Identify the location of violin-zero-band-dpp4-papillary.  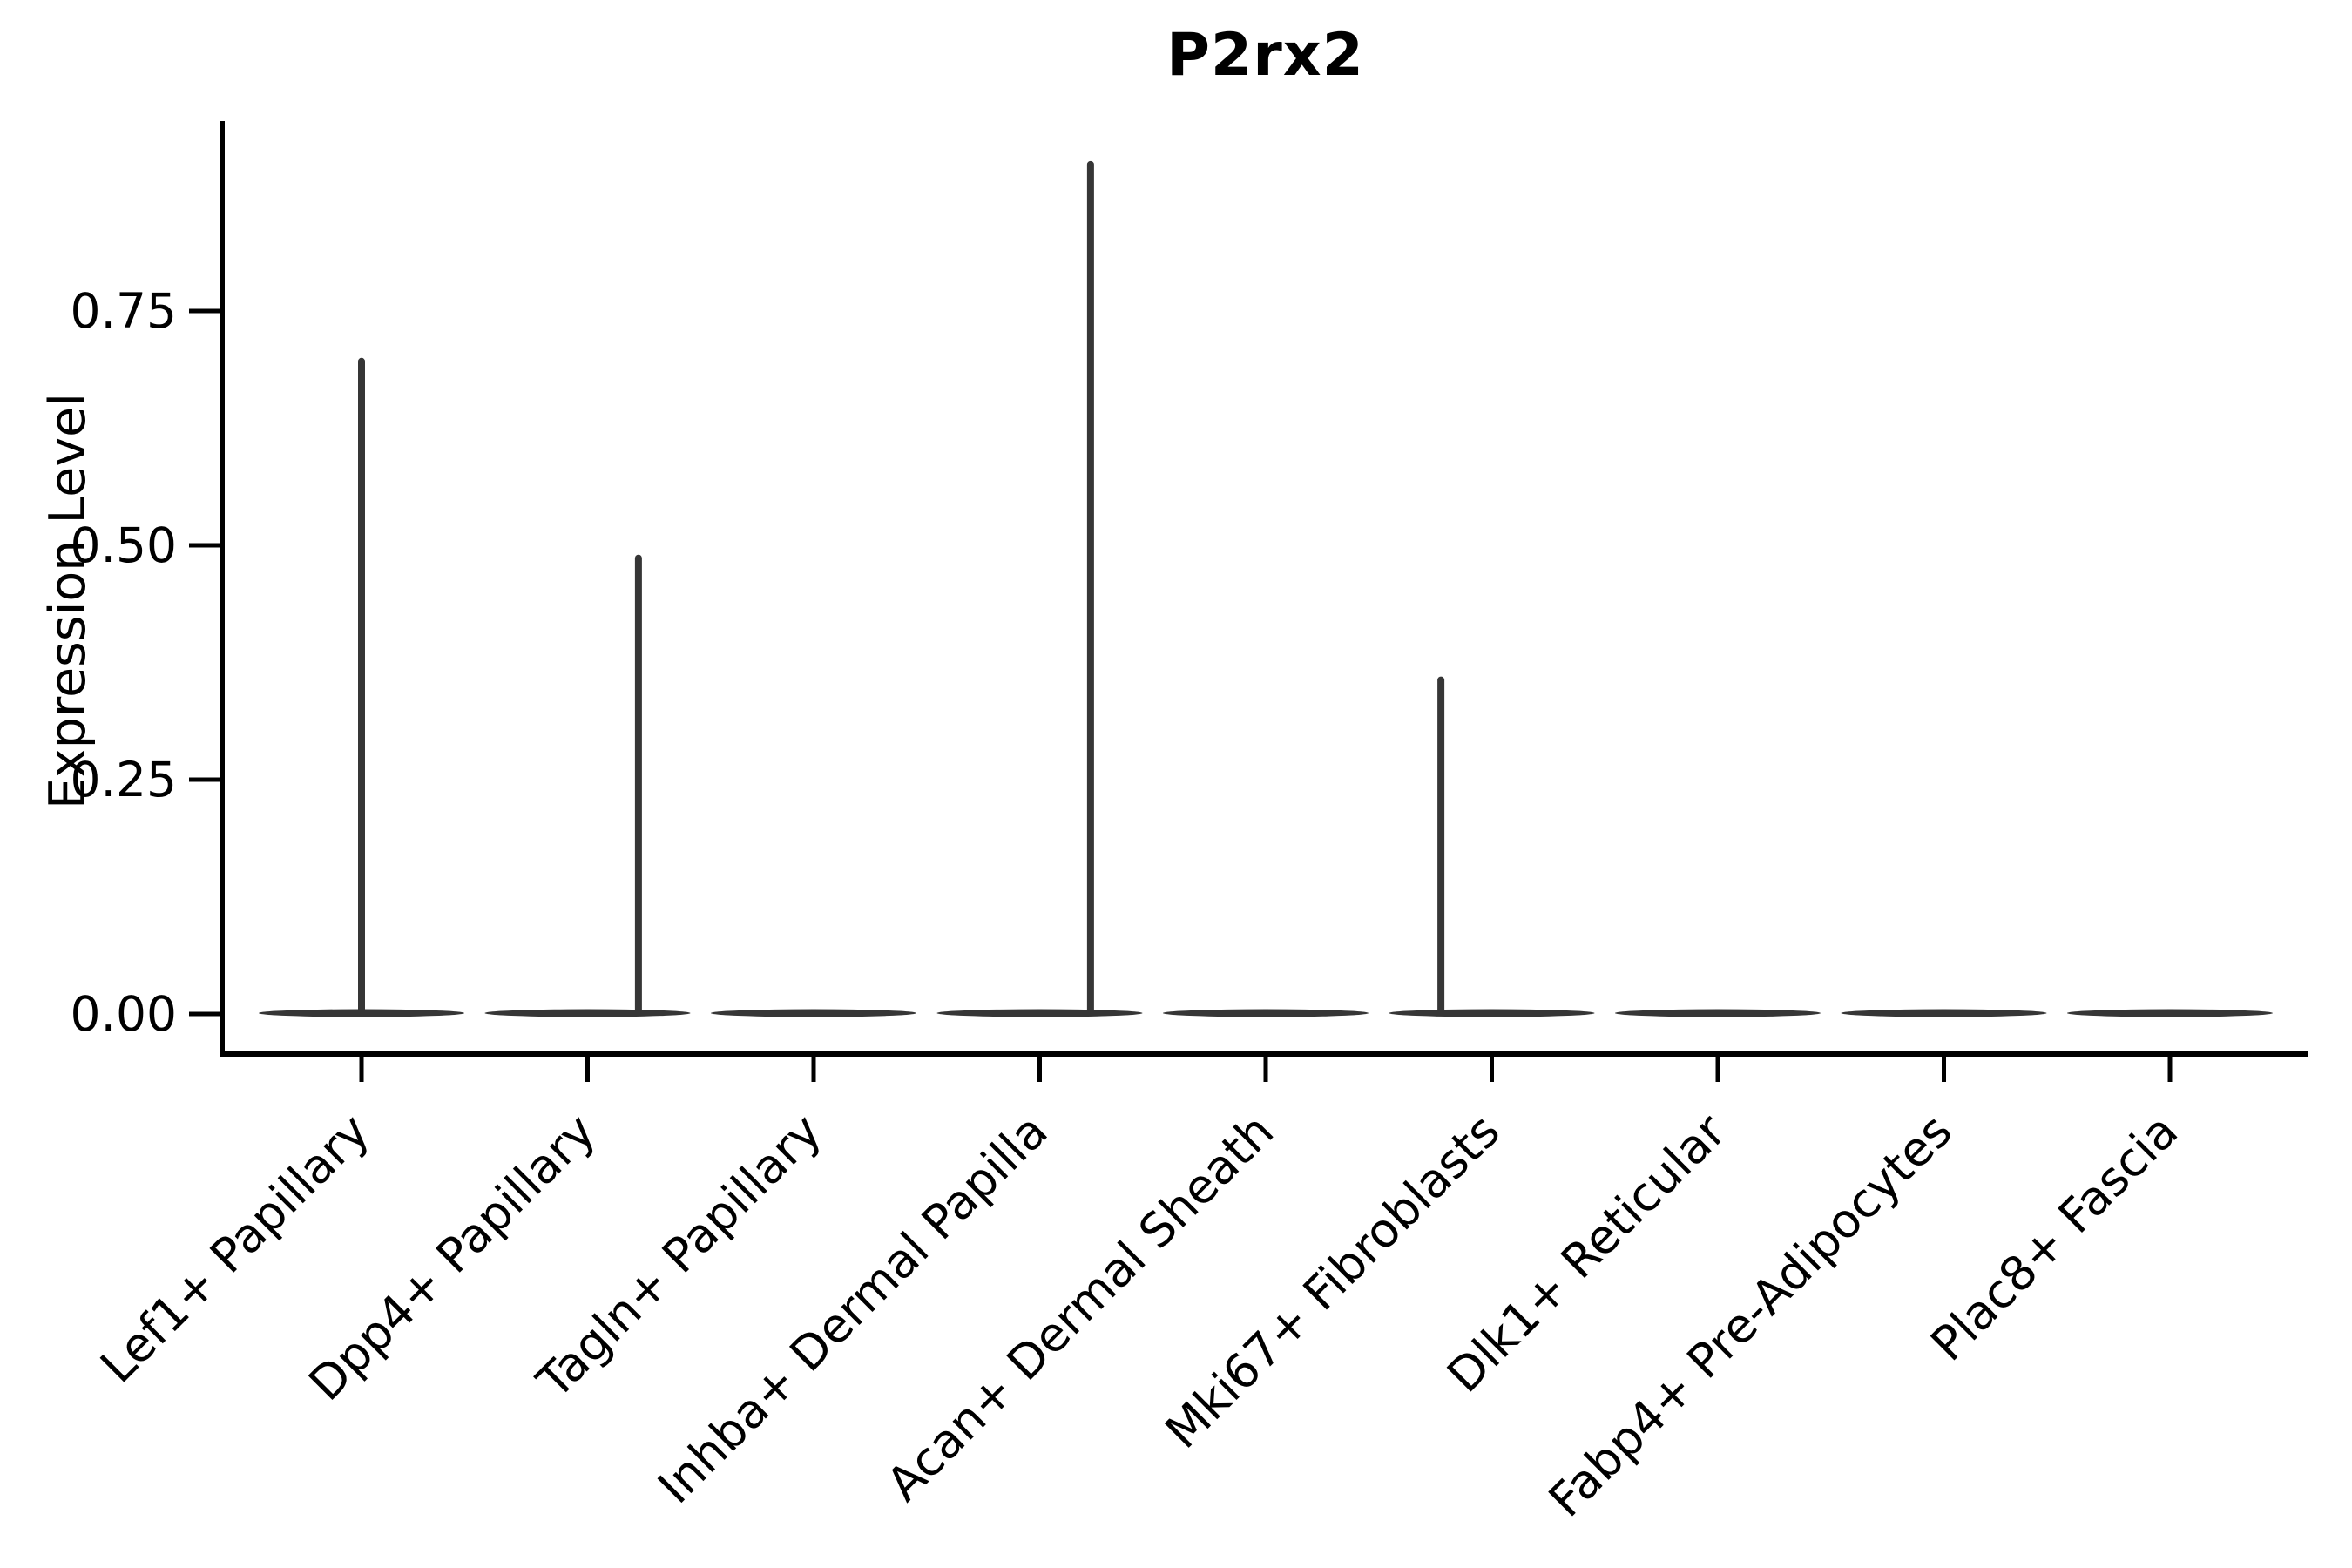
(587, 1013).